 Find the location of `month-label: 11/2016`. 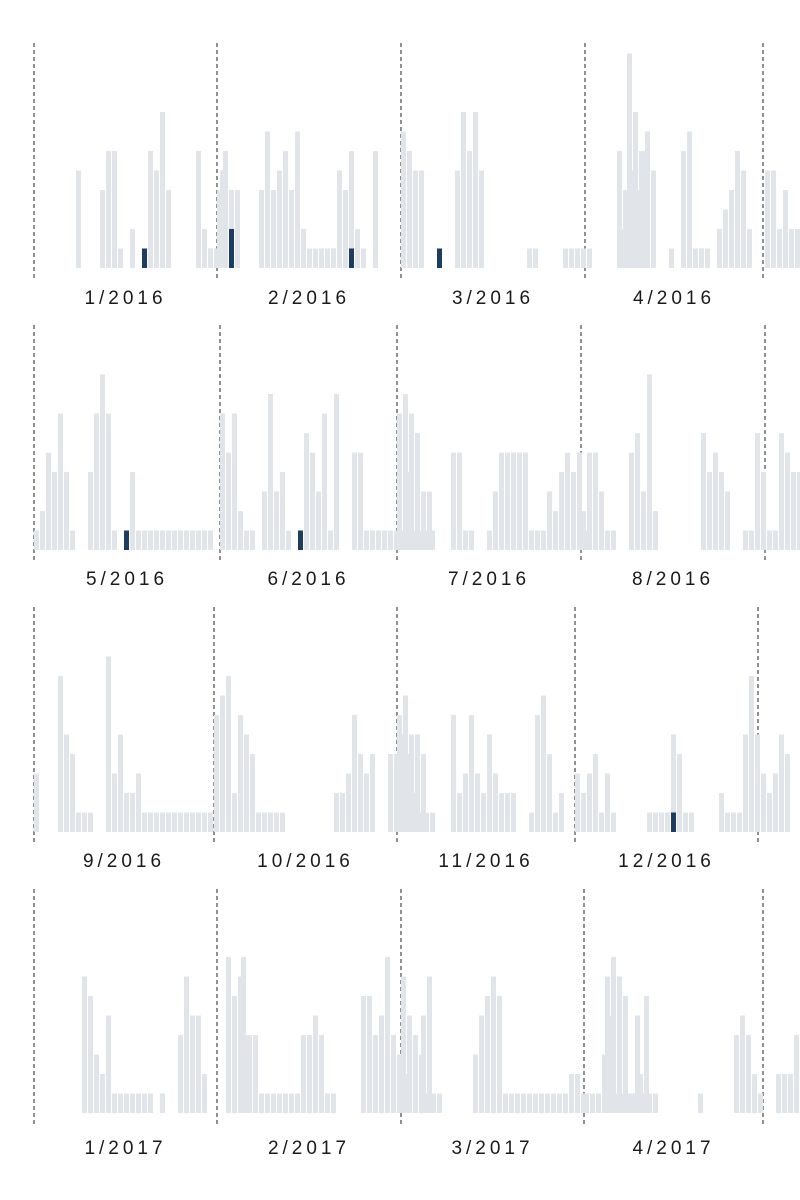

month-label: 11/2016 is located at coordinates (485, 861).